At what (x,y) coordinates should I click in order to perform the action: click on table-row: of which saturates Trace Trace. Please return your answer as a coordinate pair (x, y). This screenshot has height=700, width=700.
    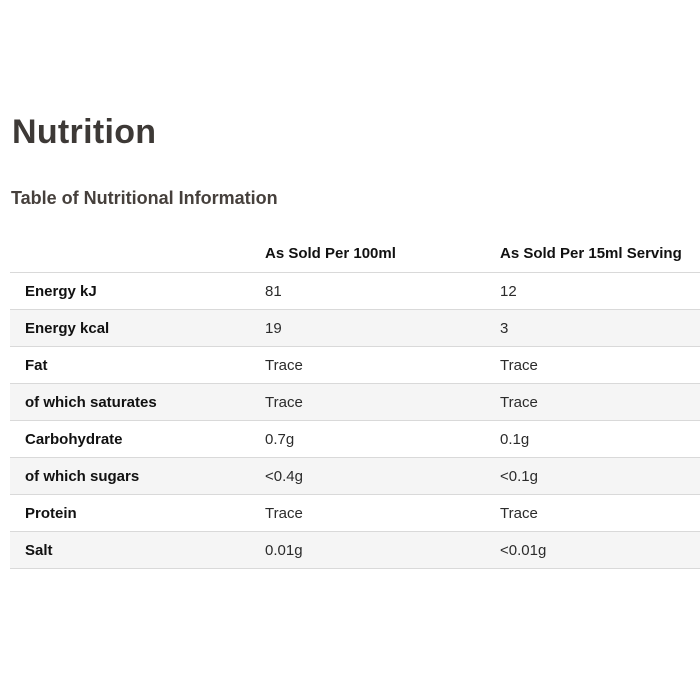
    Looking at the image, I should click on (355, 402).